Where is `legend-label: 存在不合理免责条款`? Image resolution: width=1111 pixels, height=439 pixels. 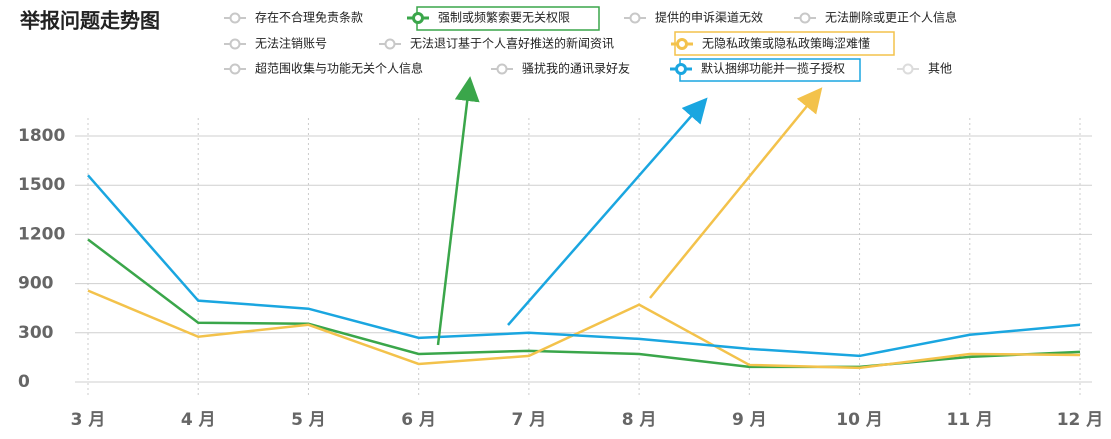
legend-label: 存在不合理免责条款 is located at coordinates (309, 17).